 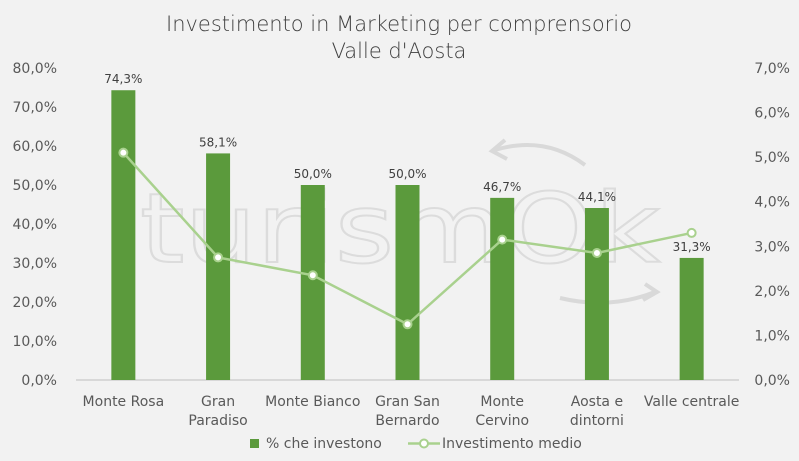 I want to click on y-left-tick-label: 60,0%, so click(x=35, y=147).